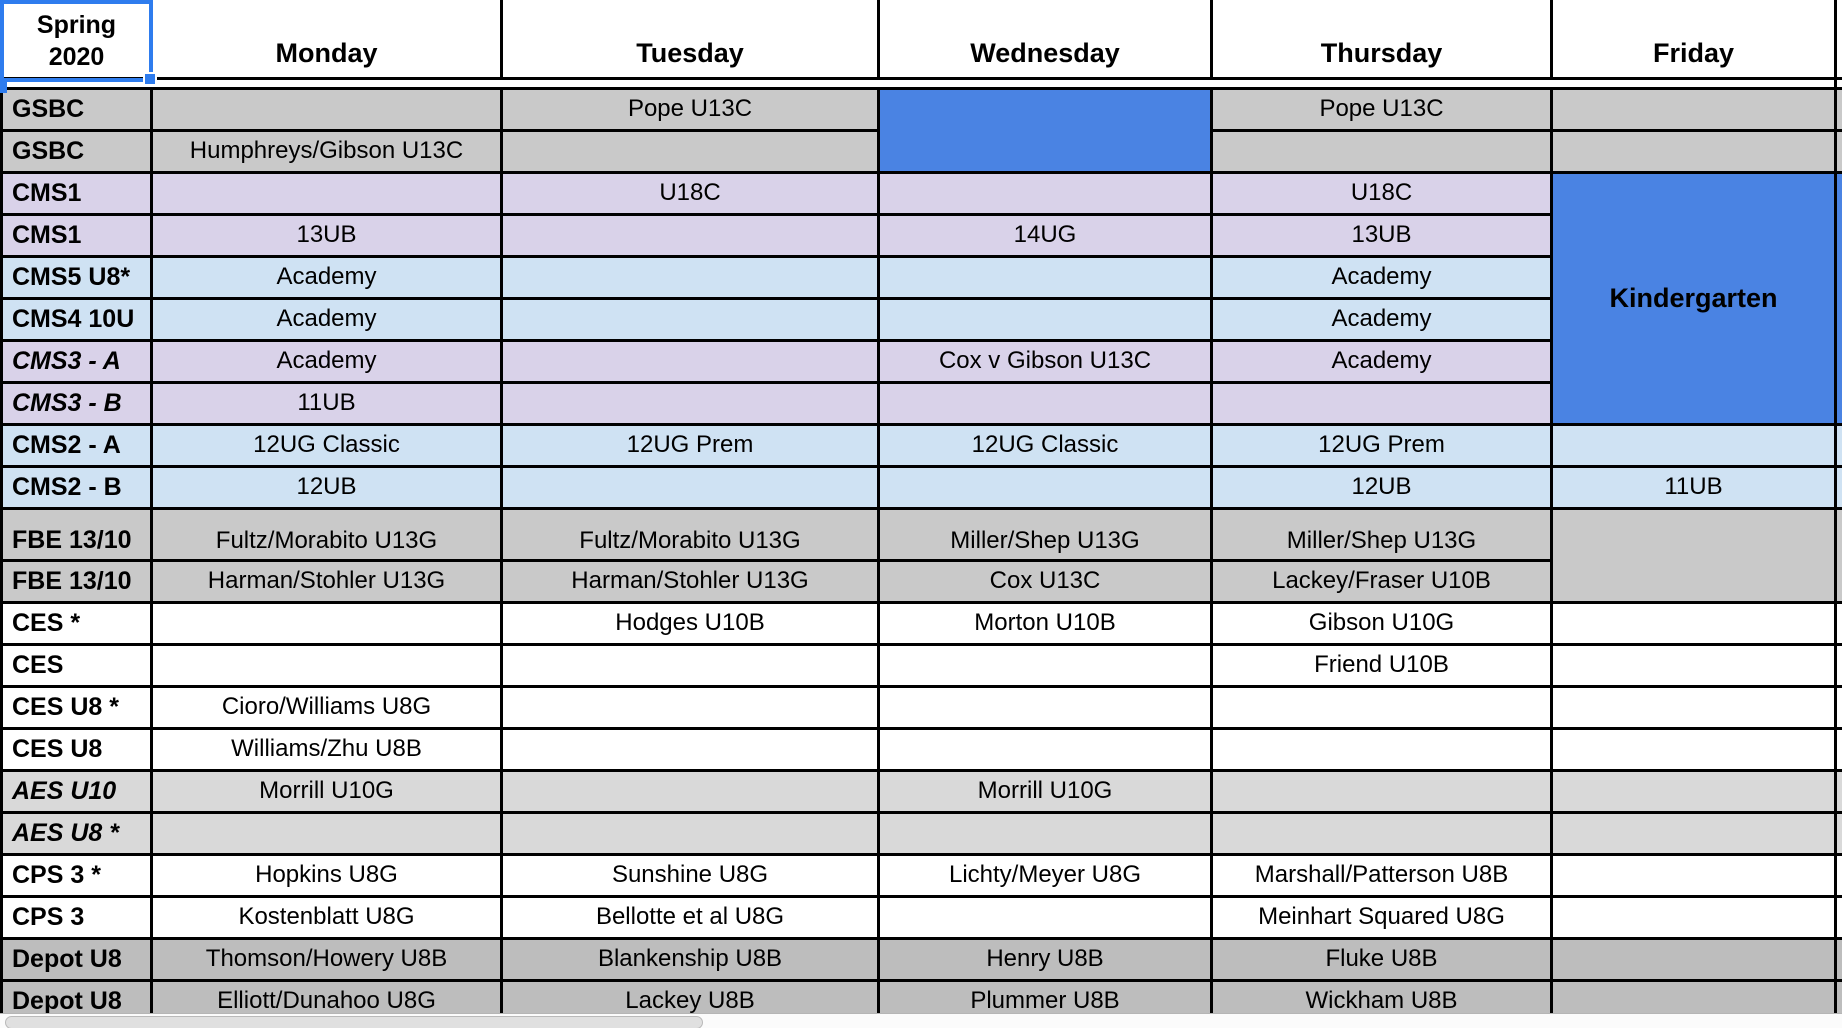 The width and height of the screenshot is (1842, 1028). Describe the element at coordinates (78, 751) in the screenshot. I see `row-label: CES U8` at that location.